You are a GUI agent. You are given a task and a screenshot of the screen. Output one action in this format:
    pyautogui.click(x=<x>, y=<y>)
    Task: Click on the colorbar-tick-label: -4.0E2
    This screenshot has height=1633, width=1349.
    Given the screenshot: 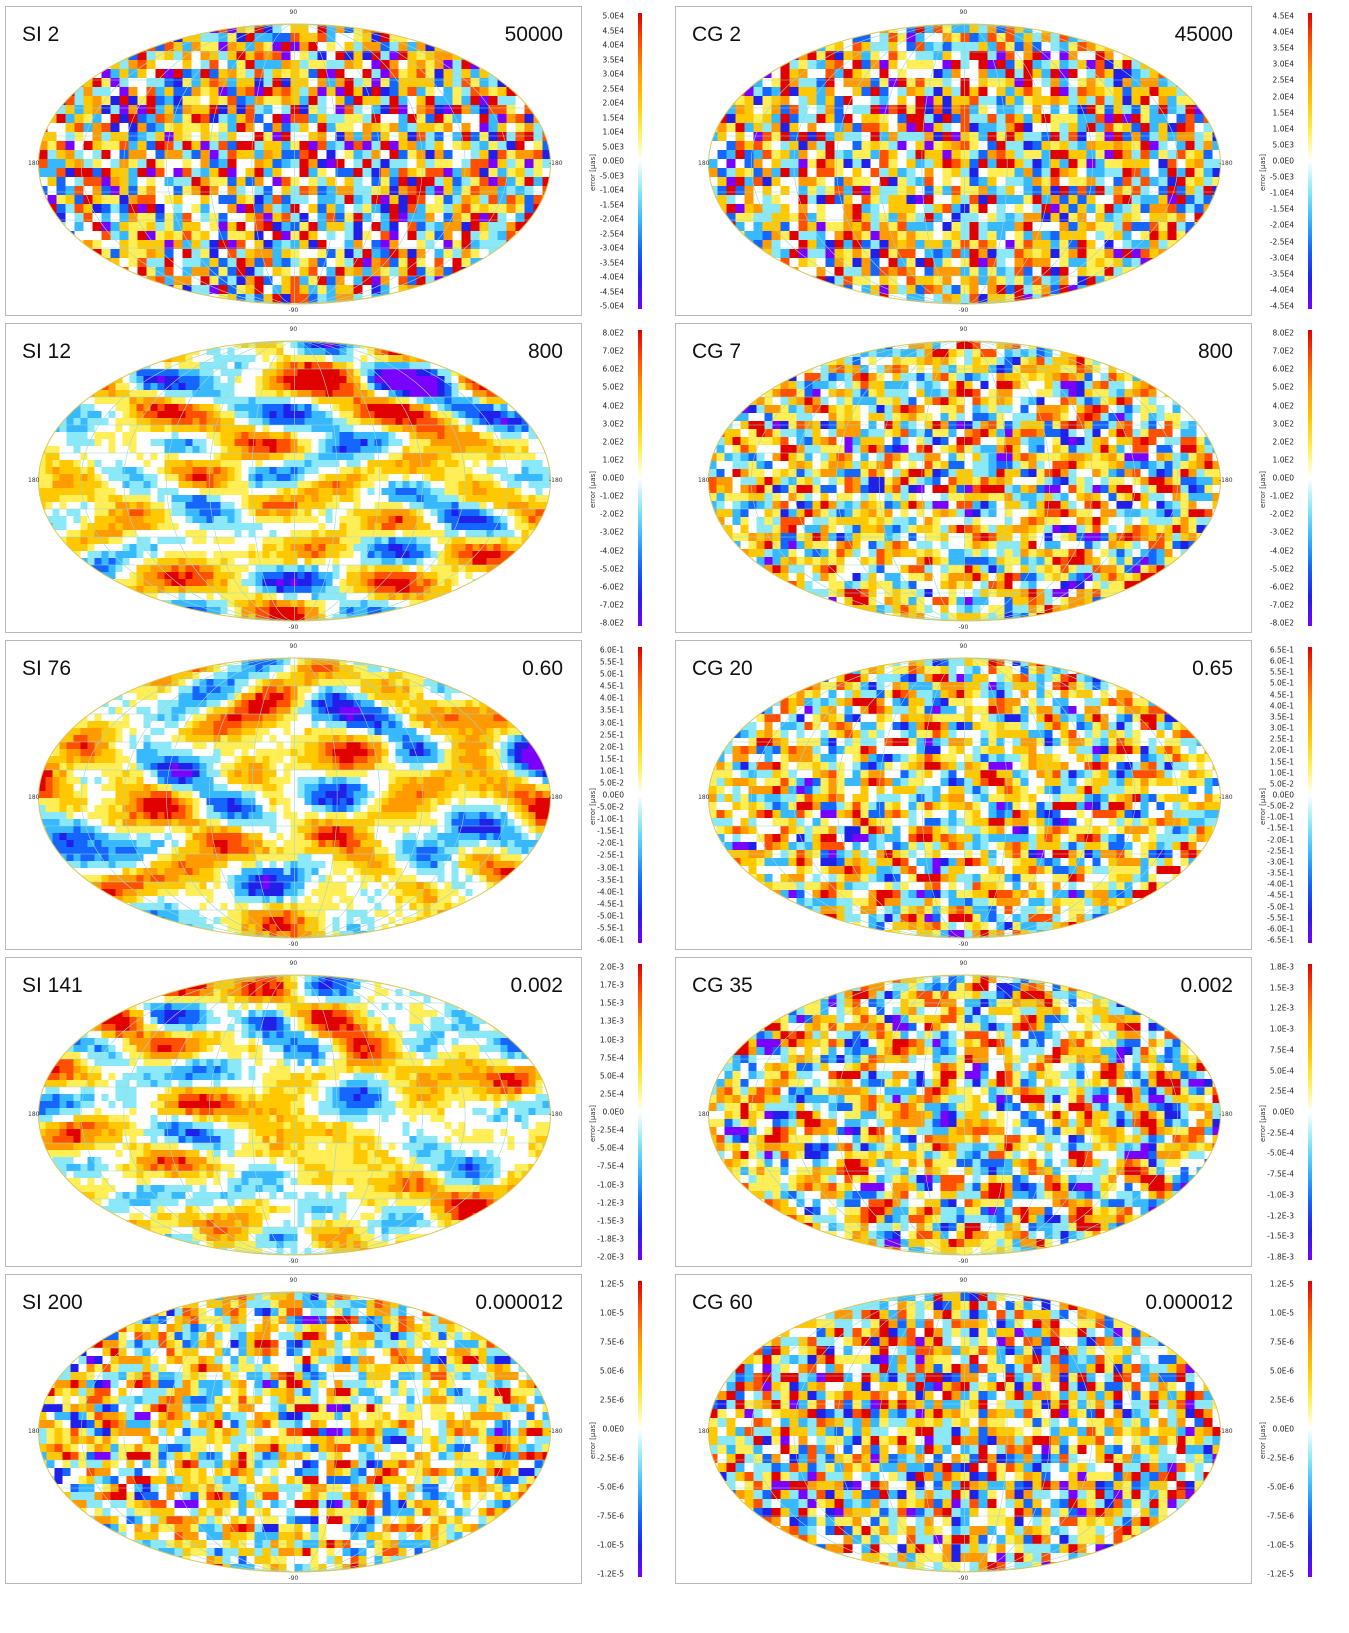 What is the action you would take?
    pyautogui.click(x=612, y=550)
    